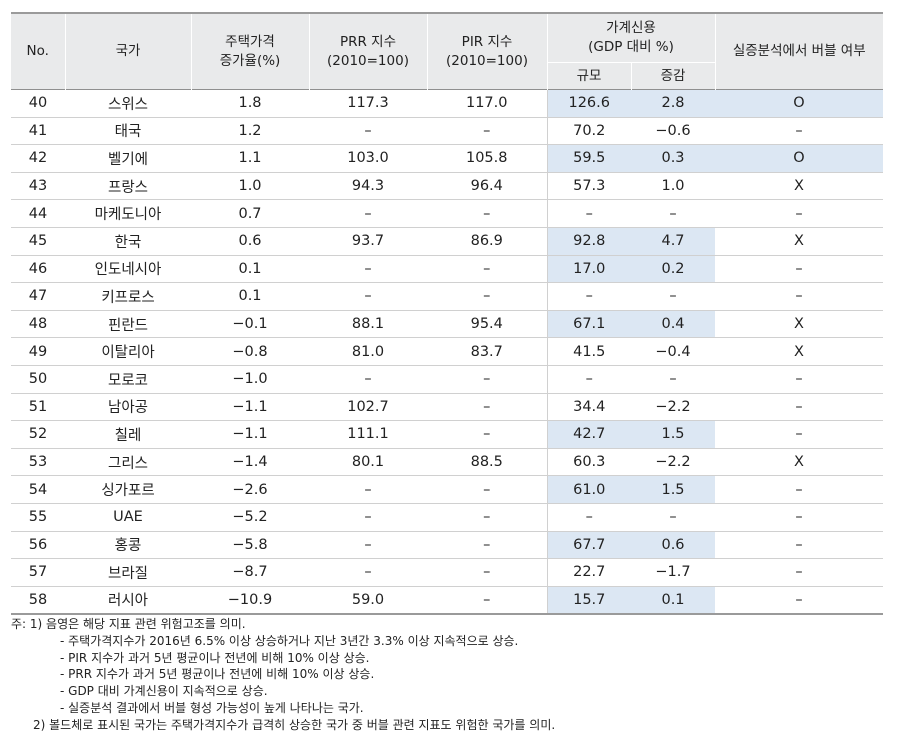 This screenshot has width=902, height=748. I want to click on header-pir: PIR 지수 (2010=100), so click(486, 51).